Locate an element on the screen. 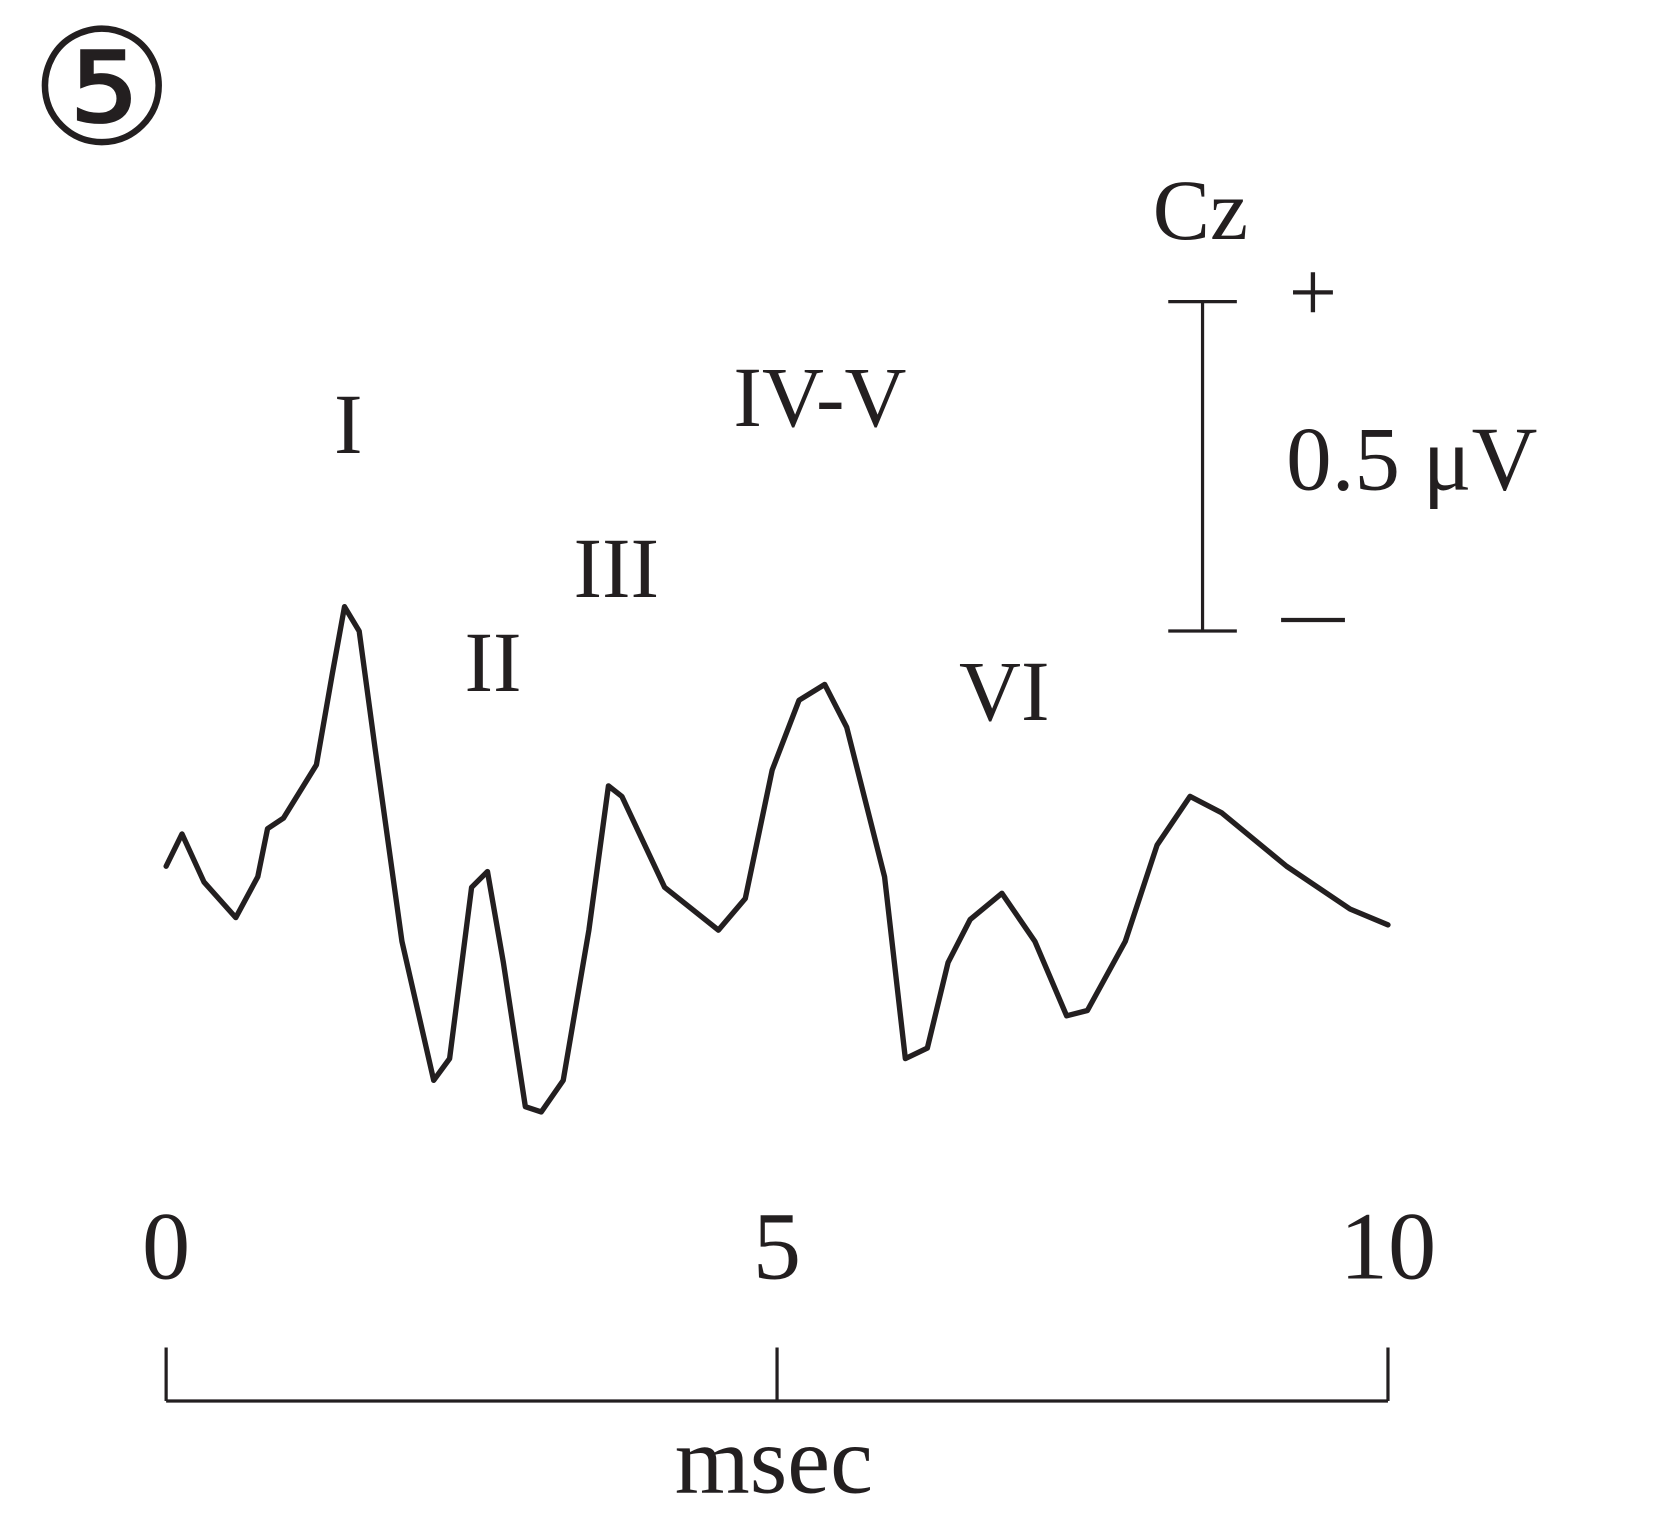  figure-label: ⑤ is located at coordinates (102, 90).